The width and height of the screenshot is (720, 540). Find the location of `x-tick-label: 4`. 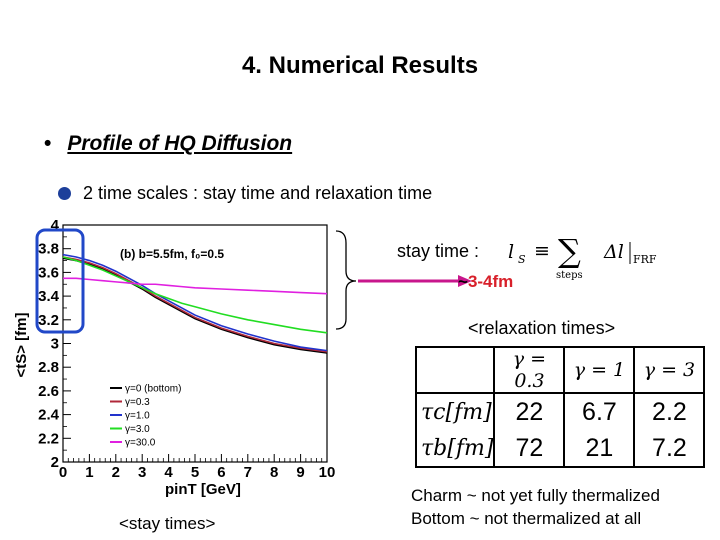

x-tick-label: 4 is located at coordinates (168, 472).